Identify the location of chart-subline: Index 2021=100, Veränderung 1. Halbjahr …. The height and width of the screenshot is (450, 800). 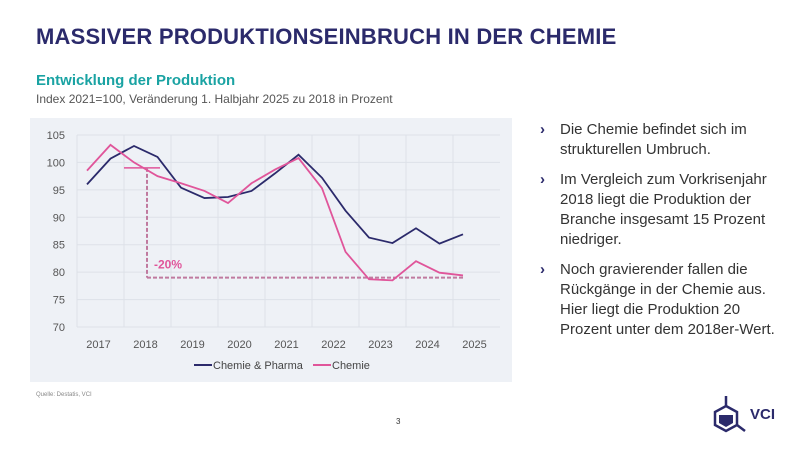
(214, 99).